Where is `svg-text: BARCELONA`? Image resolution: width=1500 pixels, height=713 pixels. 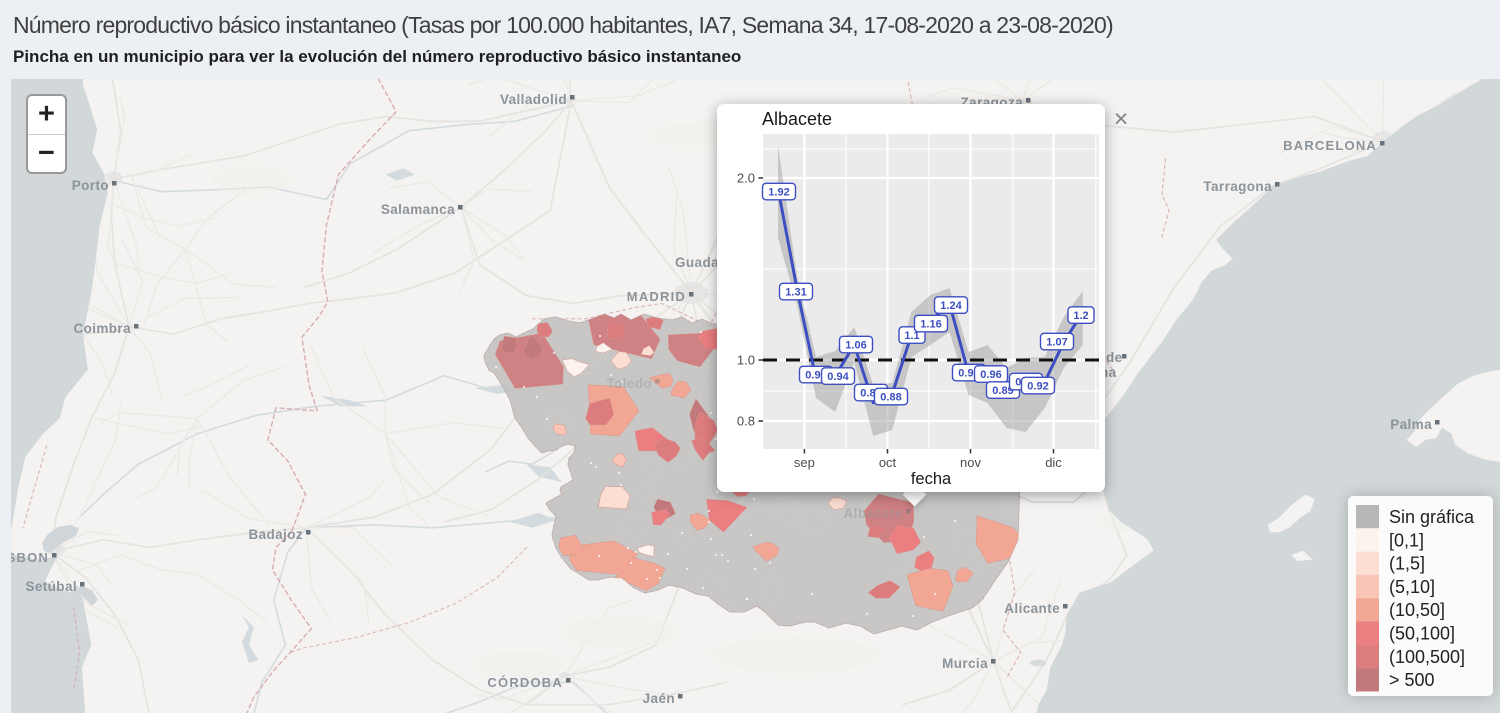 svg-text: BARCELONA is located at coordinates (1330, 145).